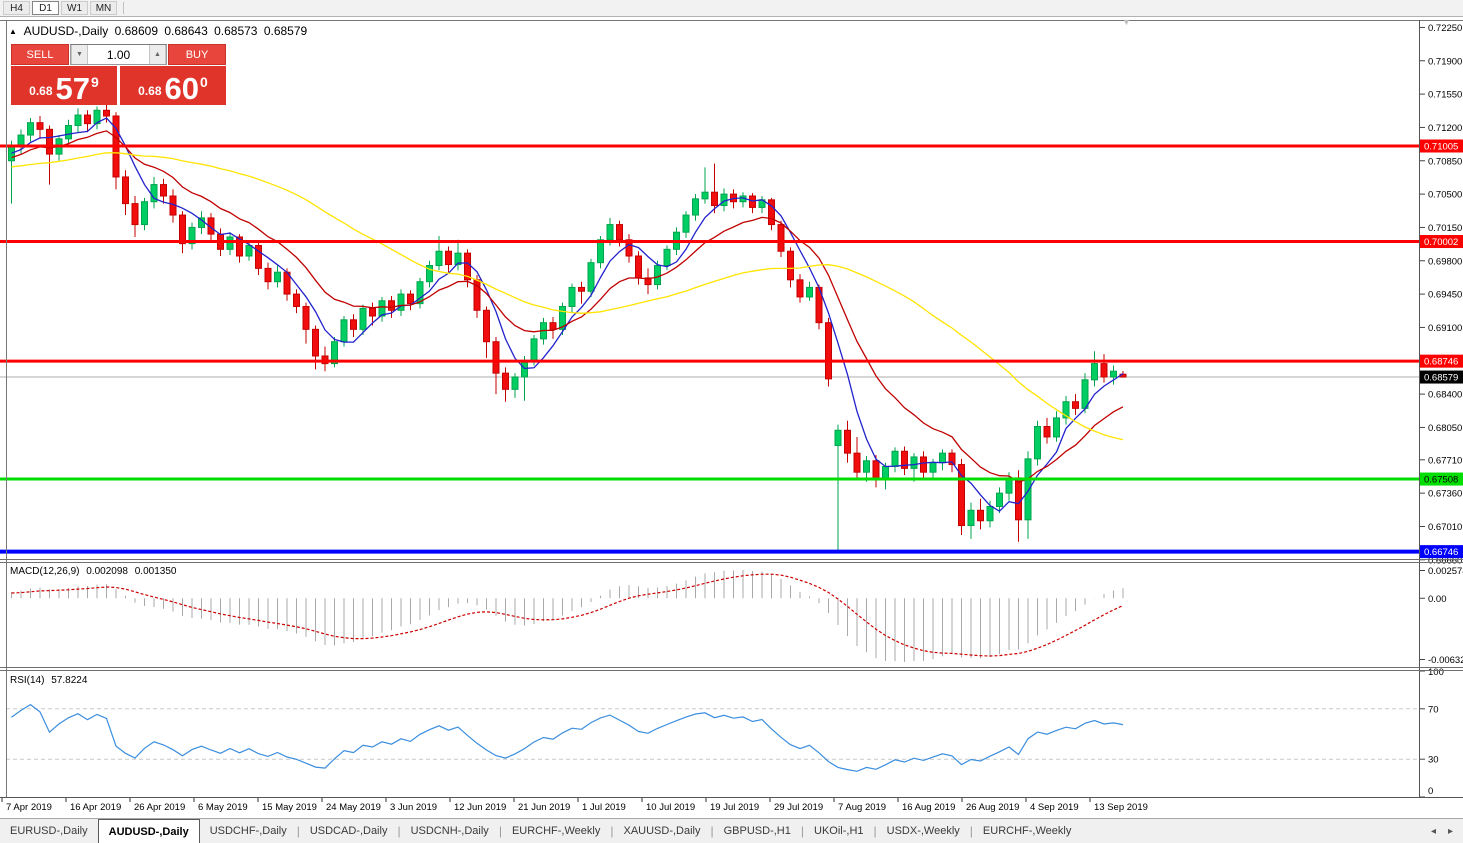  Describe the element at coordinates (757, 831) in the screenshot. I see `chart-tab-gbpusd-h1: GBPUSD-,H1` at that location.